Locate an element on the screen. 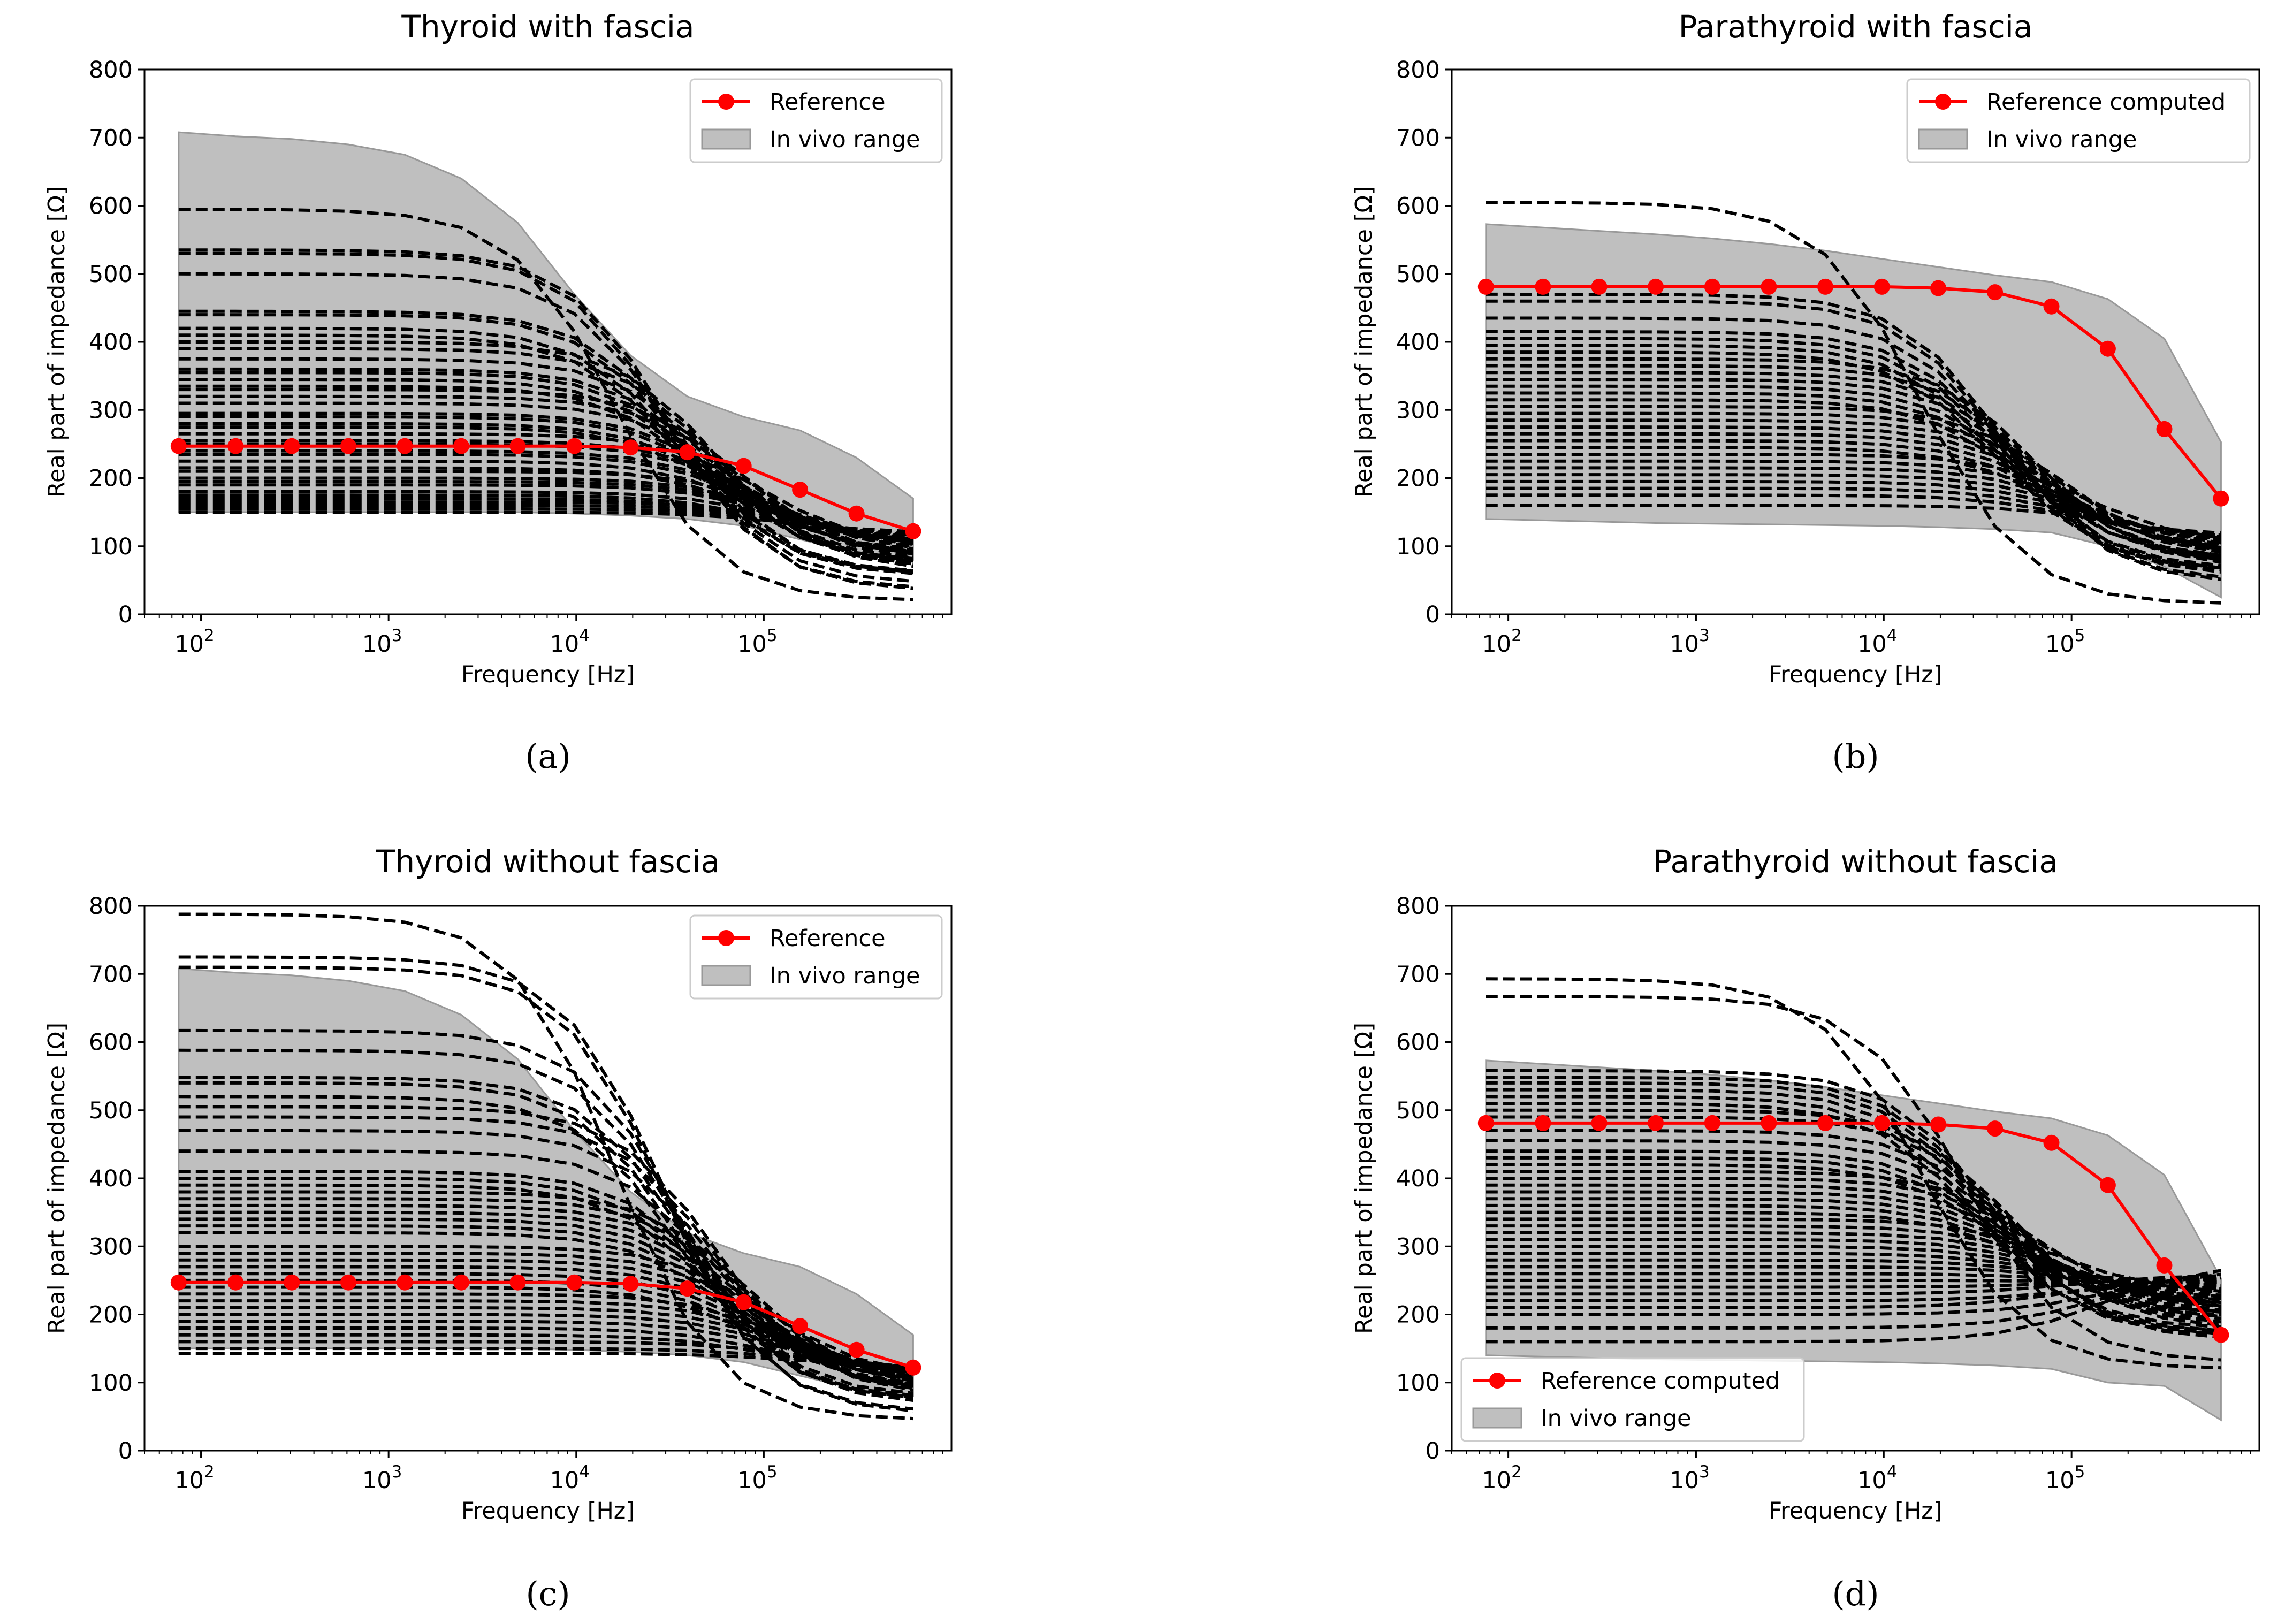 The image size is (2270, 1624). y-axis-label: Real part of impedance [Ω] is located at coordinates (1364, 1179).